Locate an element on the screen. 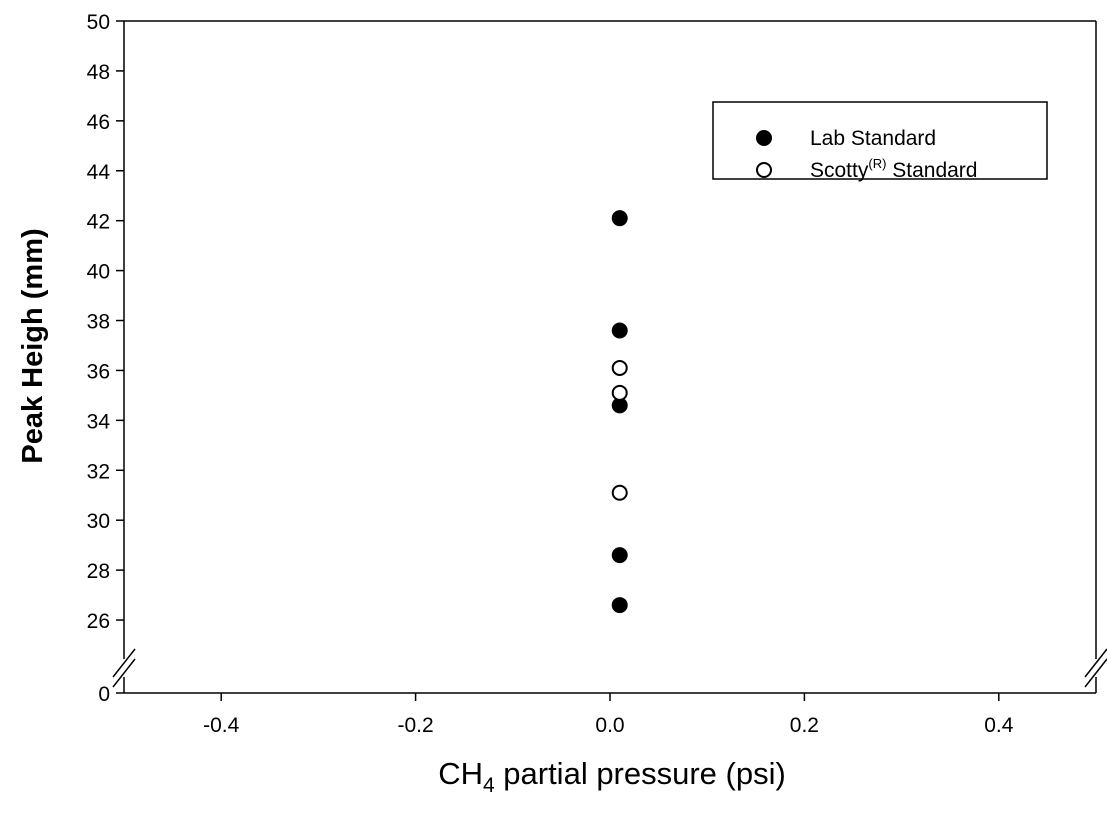 This screenshot has height=818, width=1107. y-tick-label: 46 is located at coordinates (98, 122).